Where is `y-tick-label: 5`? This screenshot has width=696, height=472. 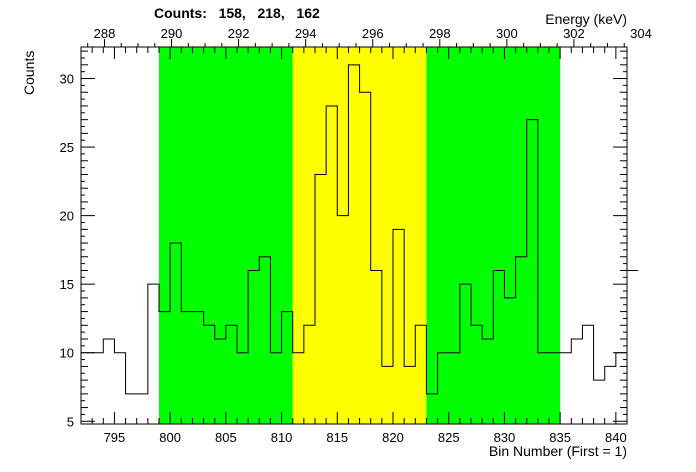 y-tick-label: 5 is located at coordinates (70, 421).